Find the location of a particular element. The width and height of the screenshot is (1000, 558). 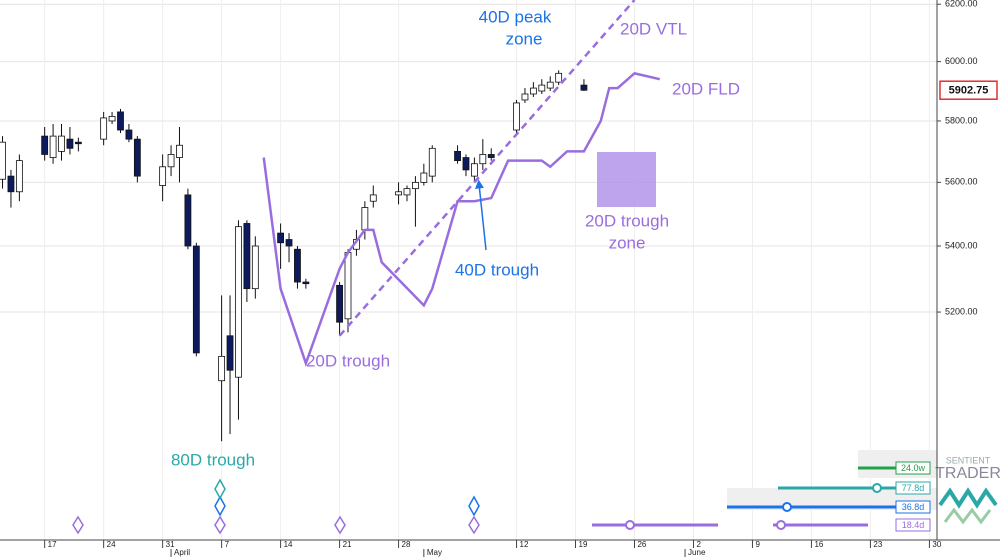

cycle-label: 77.8d is located at coordinates (913, 488).